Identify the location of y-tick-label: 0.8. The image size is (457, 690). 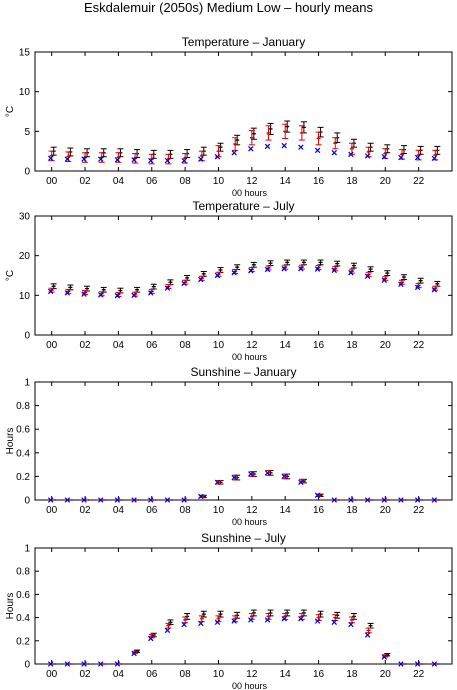
(23, 406).